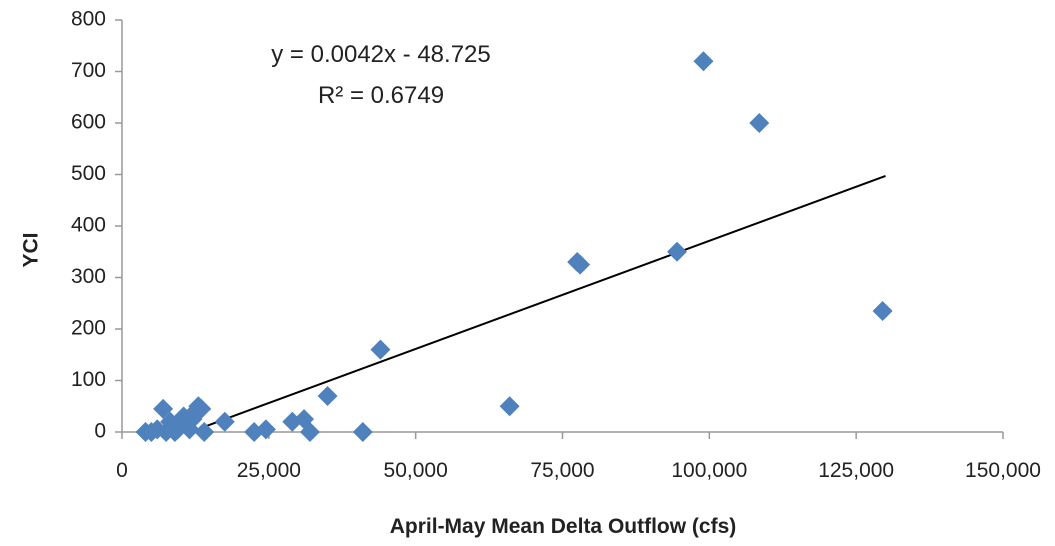 The image size is (1055, 546). What do you see at coordinates (1003, 470) in the screenshot?
I see `x-tick-label: 150,000` at bounding box center [1003, 470].